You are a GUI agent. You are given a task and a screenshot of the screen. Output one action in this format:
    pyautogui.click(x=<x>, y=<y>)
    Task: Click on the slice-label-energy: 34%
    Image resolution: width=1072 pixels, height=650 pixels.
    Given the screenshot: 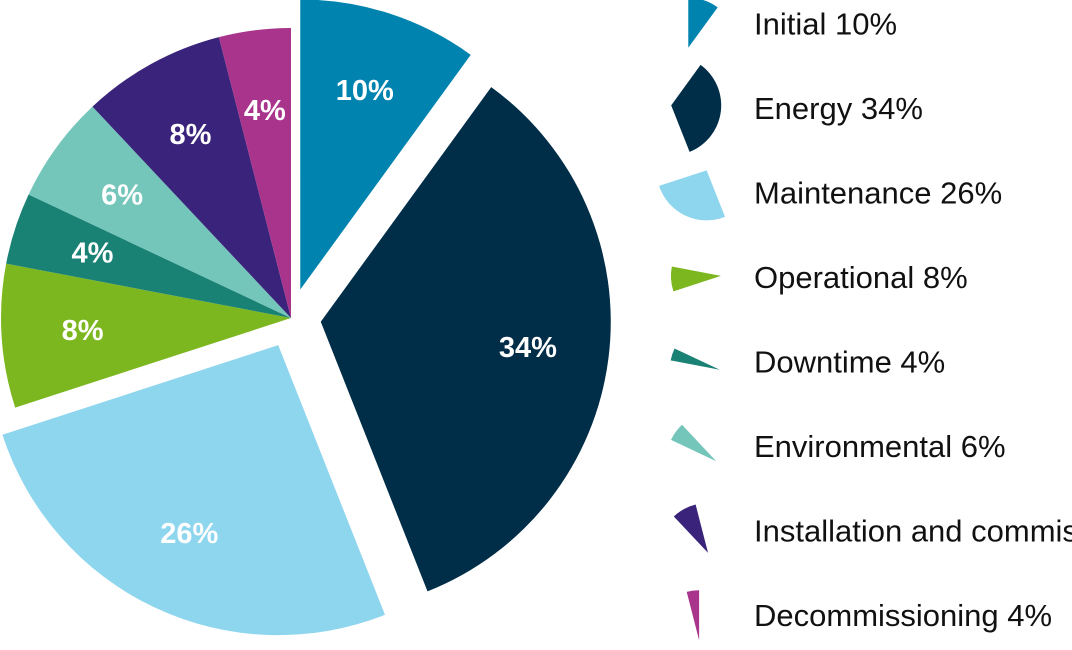 What is the action you would take?
    pyautogui.click(x=528, y=348)
    